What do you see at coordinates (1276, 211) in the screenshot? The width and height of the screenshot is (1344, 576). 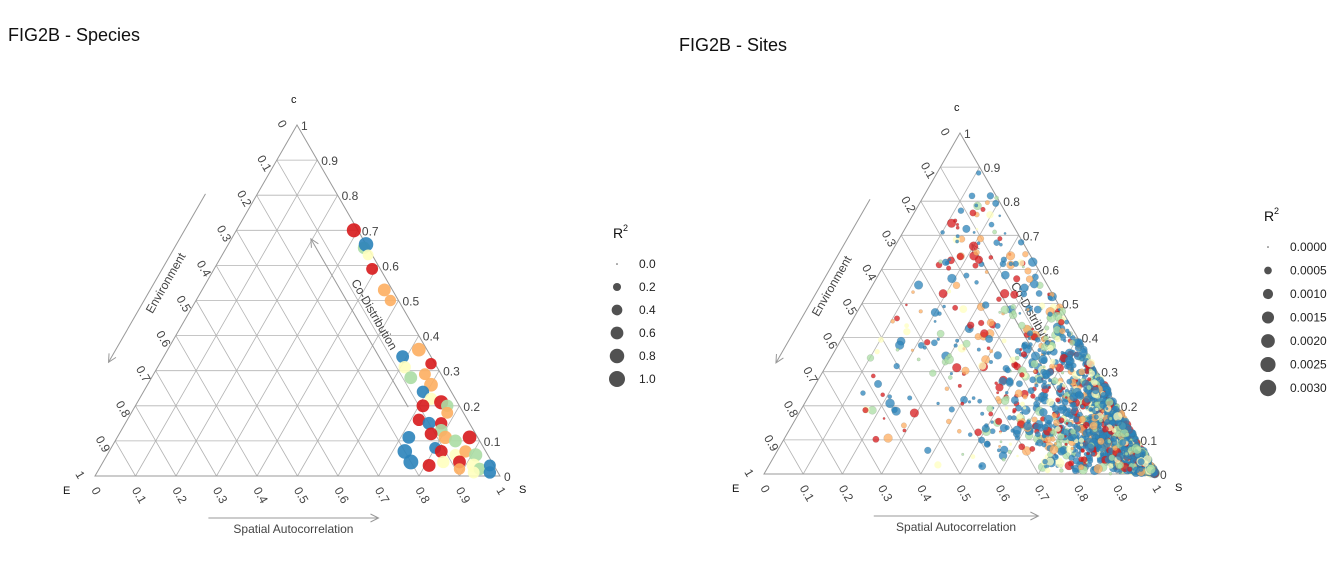 I see `legend-title-superscript: 2` at bounding box center [1276, 211].